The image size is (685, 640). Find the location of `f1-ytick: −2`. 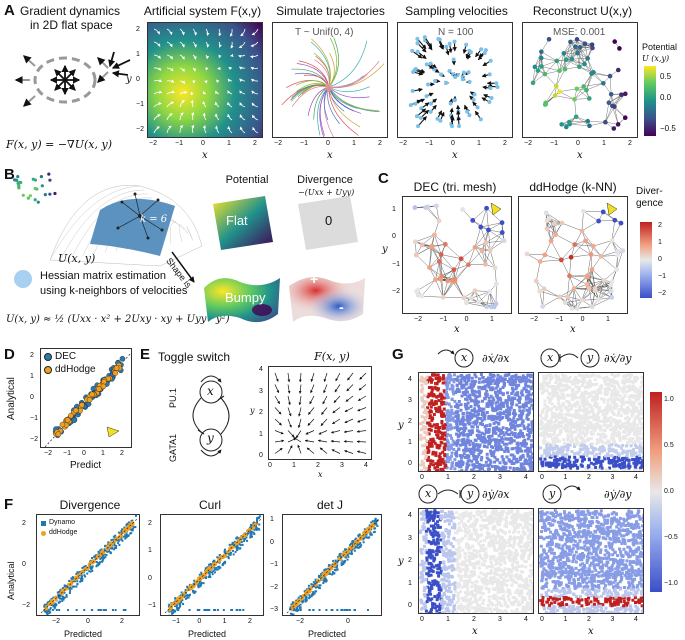

f1-ytick: −2 is located at coordinates (26, 605).